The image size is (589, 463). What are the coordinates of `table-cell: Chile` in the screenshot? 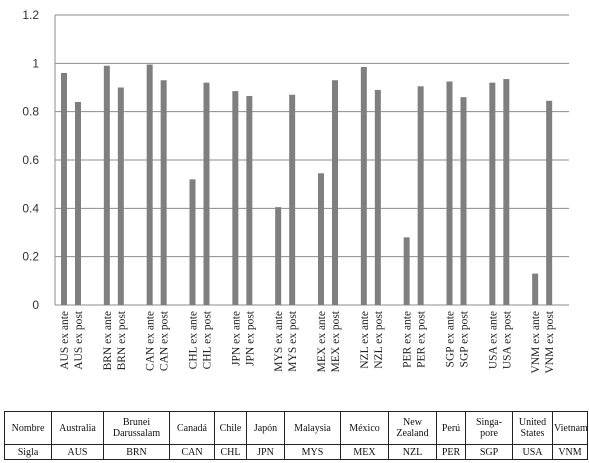 It's located at (230, 428).